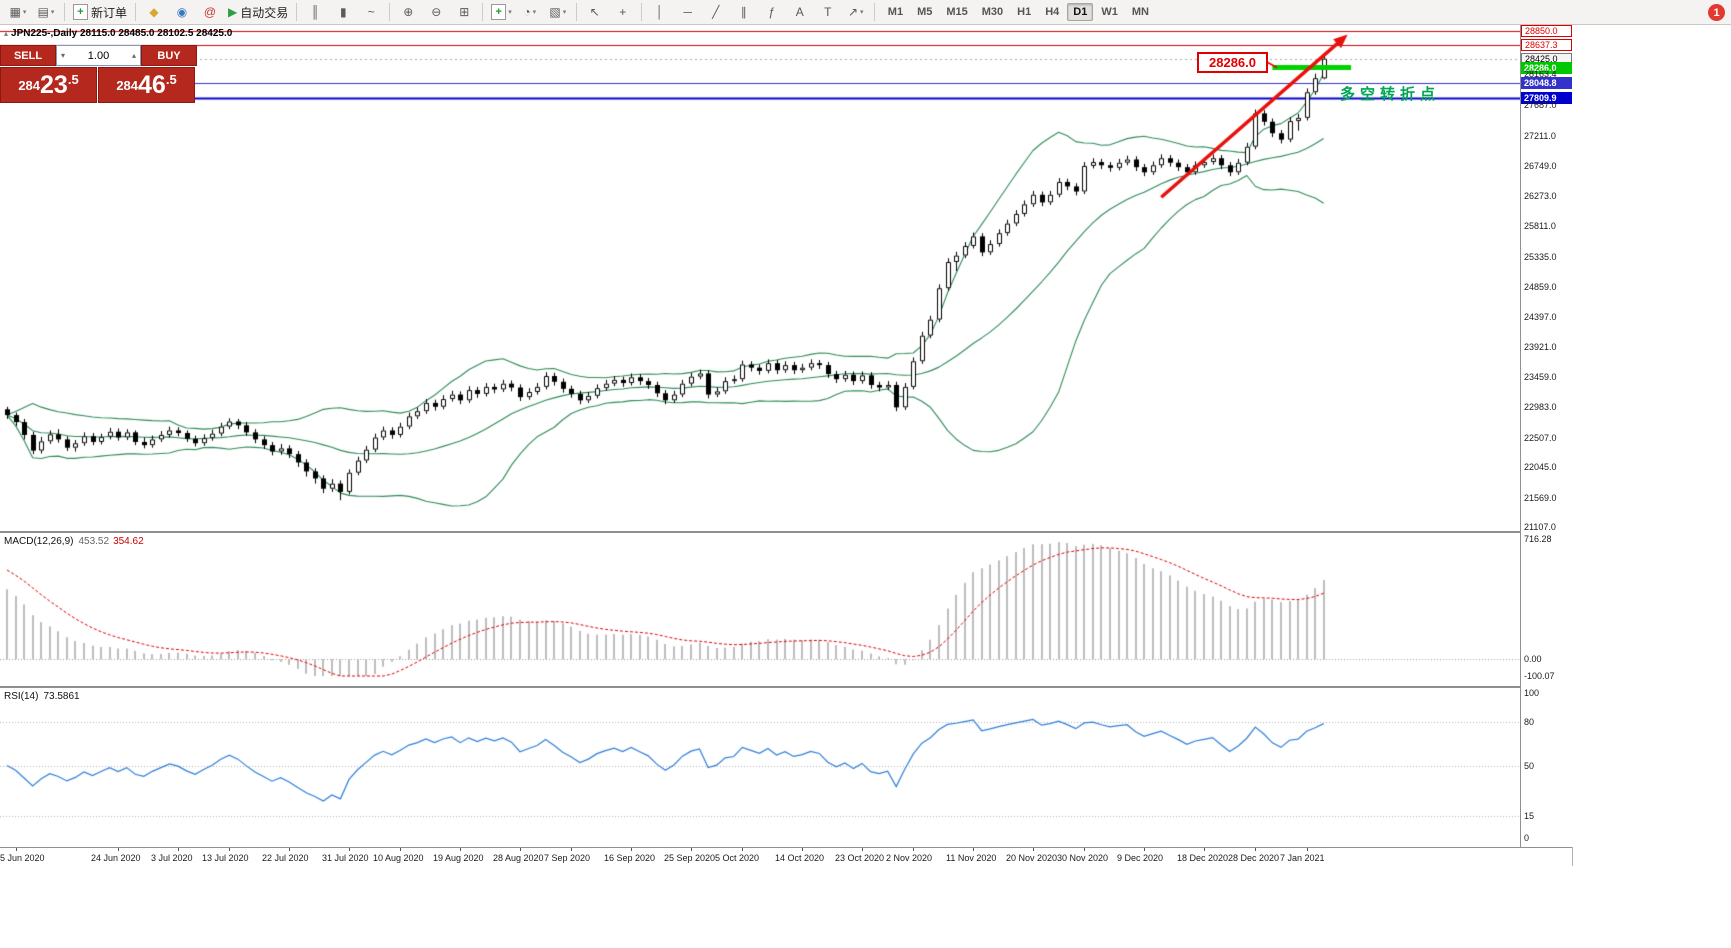 This screenshot has height=948, width=1731. Describe the element at coordinates (1539, 676) in the screenshot. I see `macd-axis-label: -100.07` at that location.